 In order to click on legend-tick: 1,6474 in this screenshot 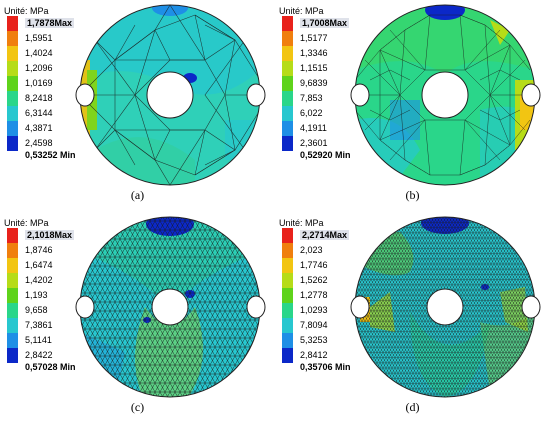, I will do `click(39, 265)`.